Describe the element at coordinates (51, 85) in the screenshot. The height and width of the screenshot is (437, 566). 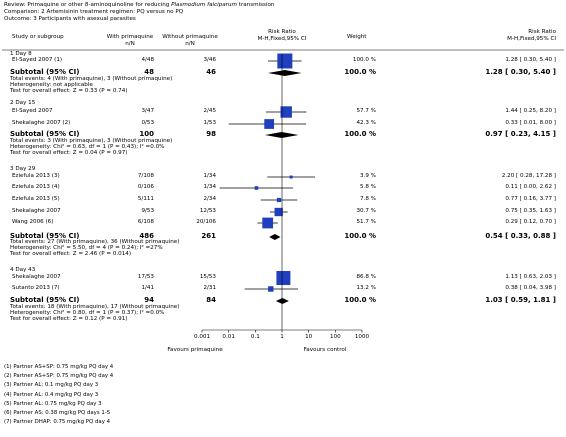
I see `subgroup-note: Heterogeneity: not applicable` at that location.